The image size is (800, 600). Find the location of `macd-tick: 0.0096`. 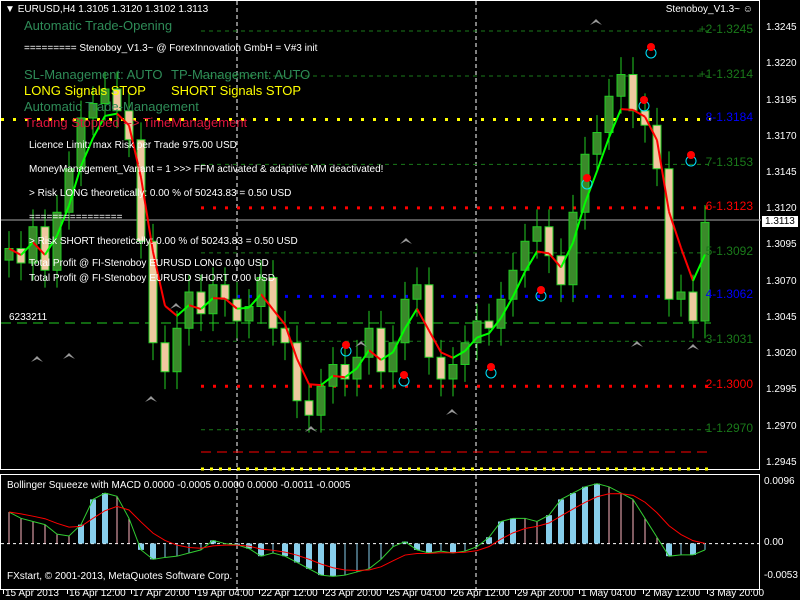

macd-tick: 0.0096 is located at coordinates (779, 481).